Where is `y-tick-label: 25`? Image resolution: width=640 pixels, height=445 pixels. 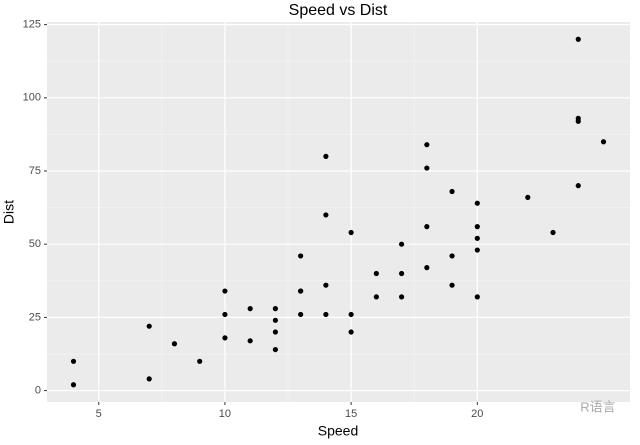 y-tick-label: 25 is located at coordinates (35, 317).